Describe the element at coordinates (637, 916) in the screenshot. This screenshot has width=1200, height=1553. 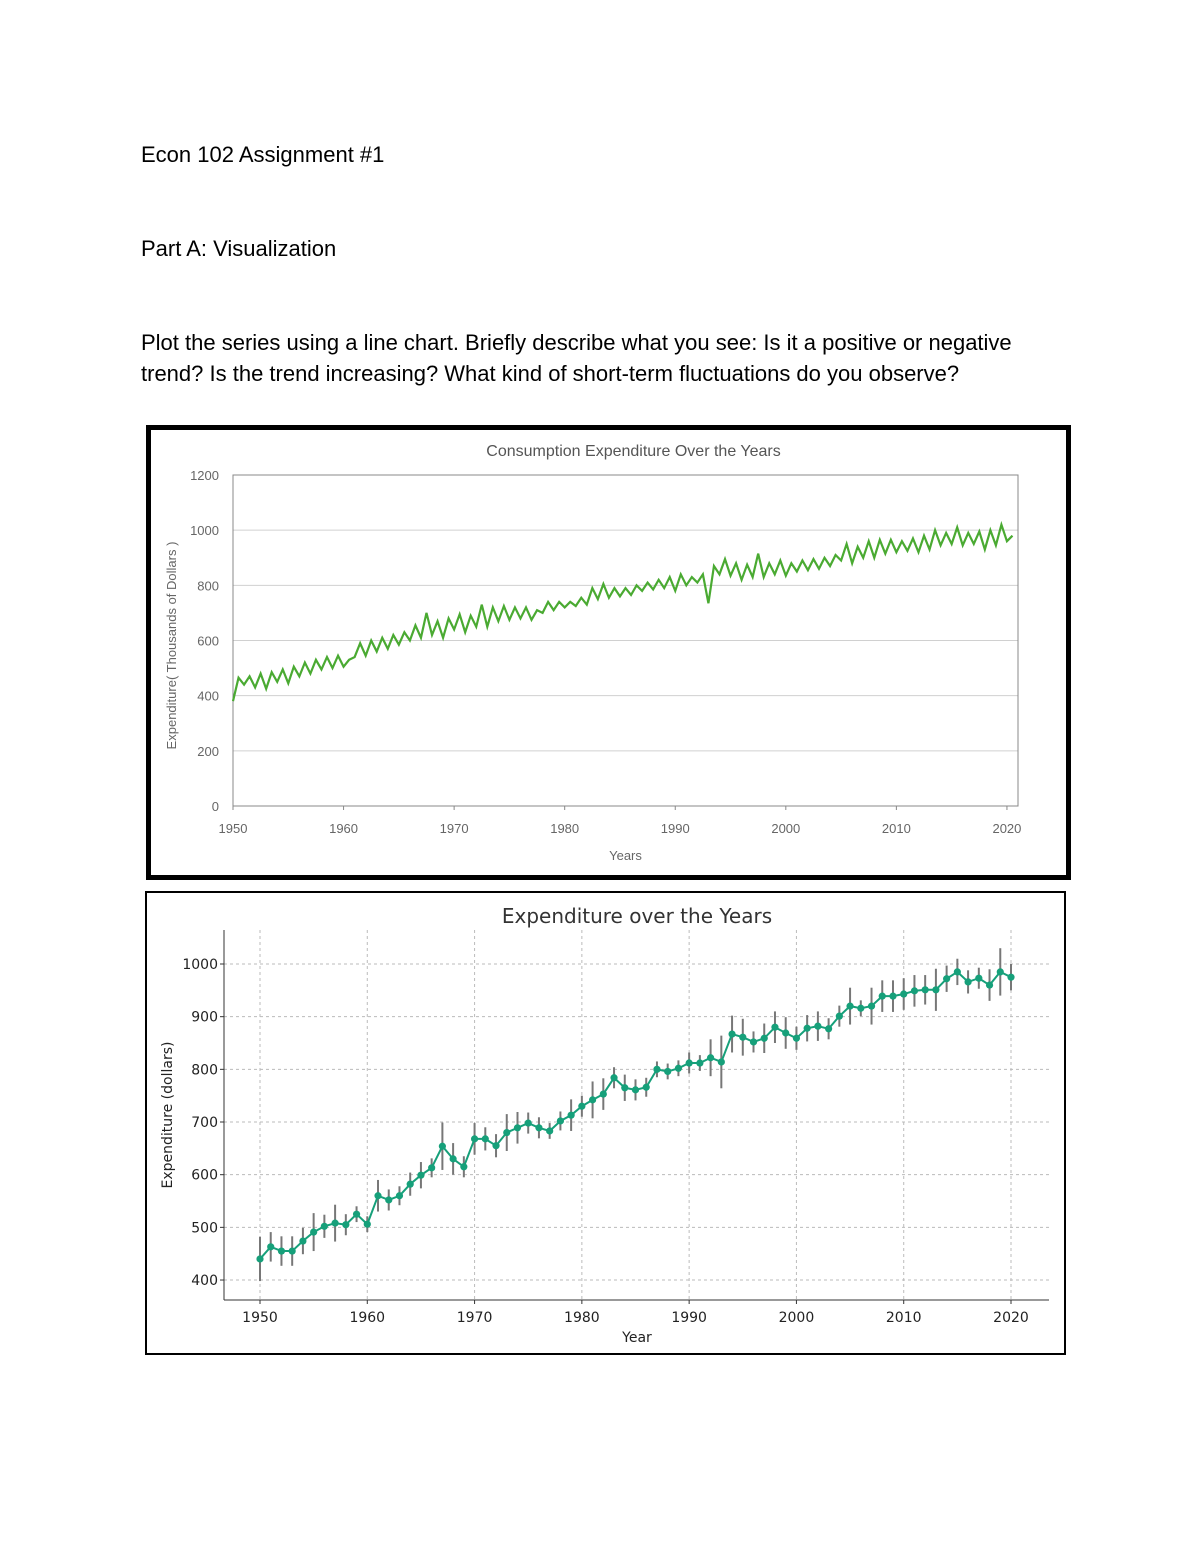
I see `chart-title: Expenditure over the Years` at that location.